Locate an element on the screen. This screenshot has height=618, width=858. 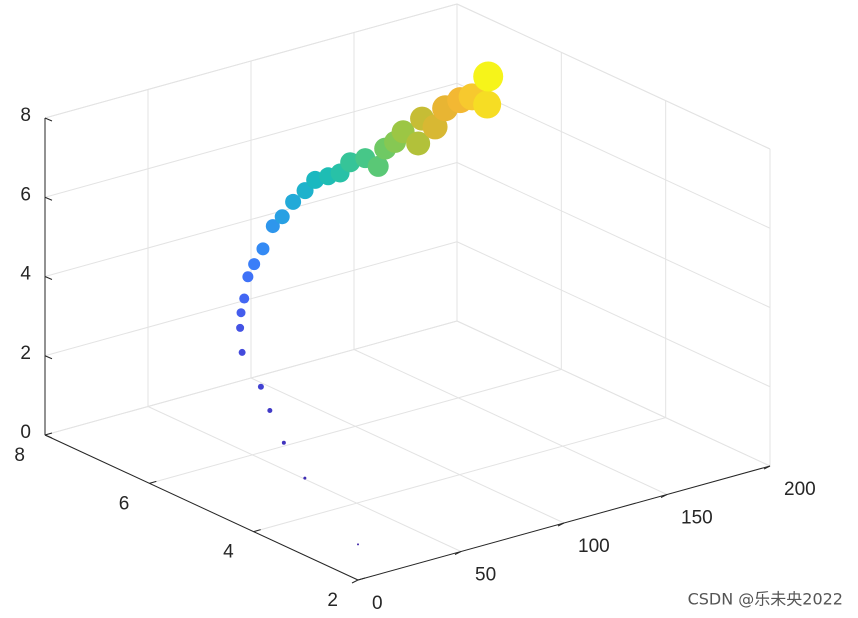
x-tick-label: 100 is located at coordinates (594, 546).